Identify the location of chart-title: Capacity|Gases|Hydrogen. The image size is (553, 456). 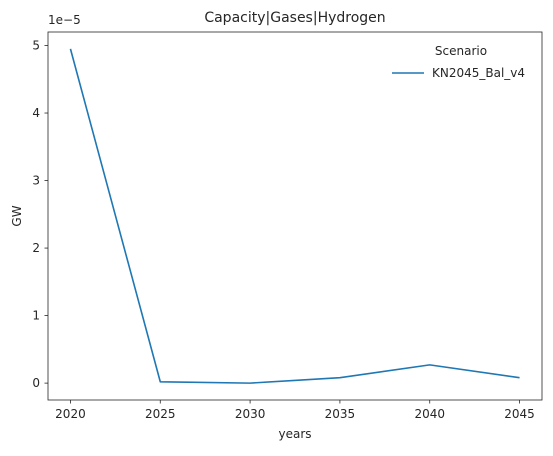
(294, 18).